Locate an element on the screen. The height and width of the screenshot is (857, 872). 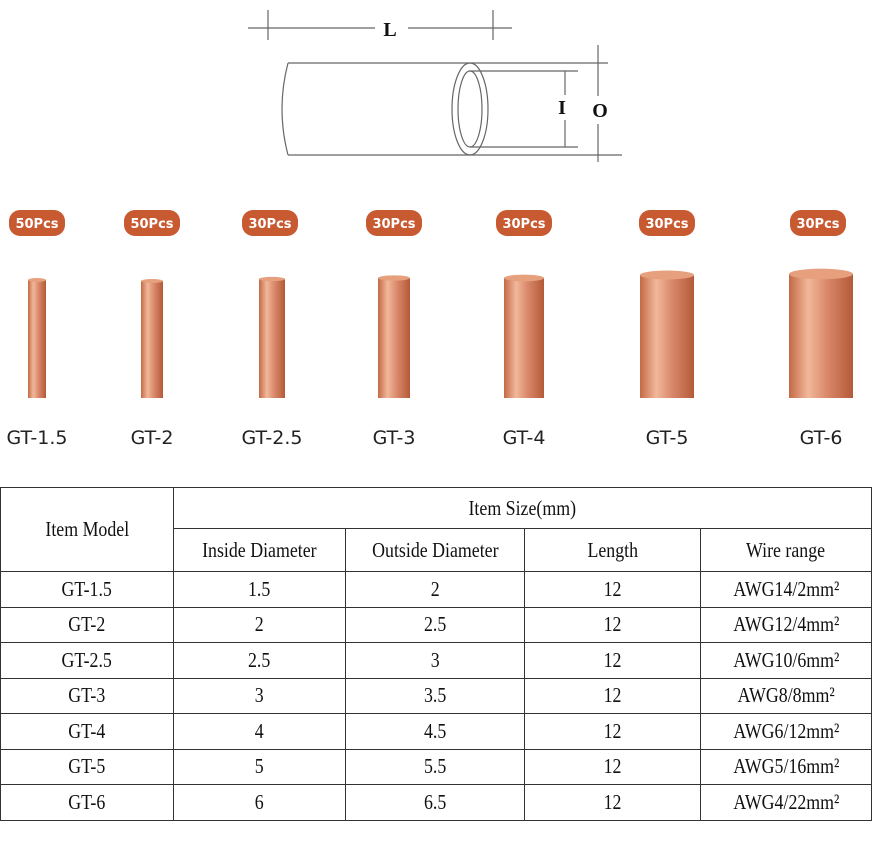
table-row: GT-6 6 6.5 12 AWG4/22mm² is located at coordinates (436, 802).